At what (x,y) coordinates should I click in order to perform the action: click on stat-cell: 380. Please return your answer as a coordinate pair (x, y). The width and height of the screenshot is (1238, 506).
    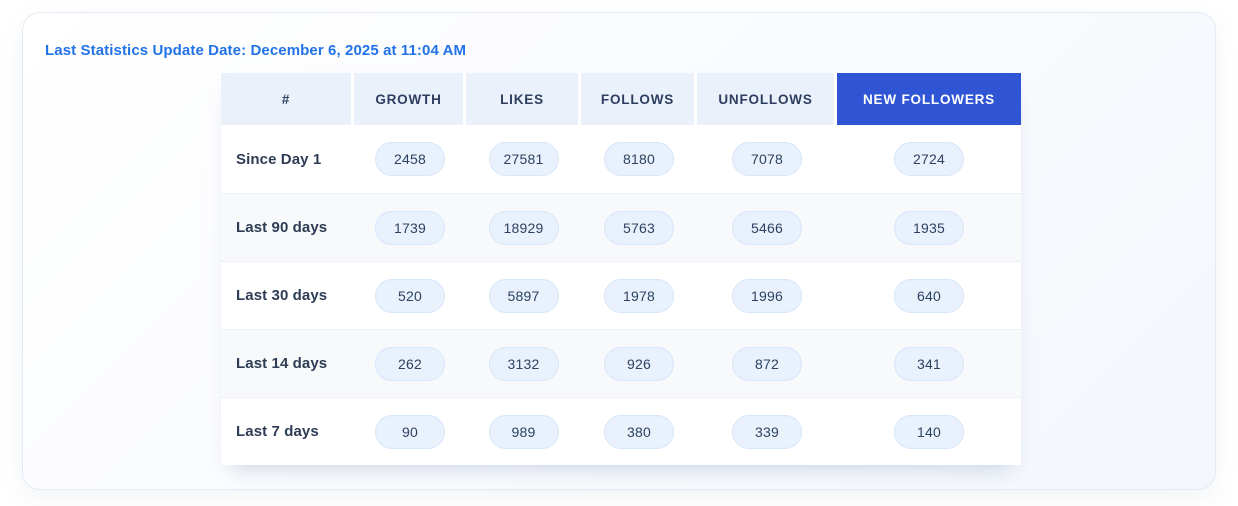
    Looking at the image, I should click on (639, 431).